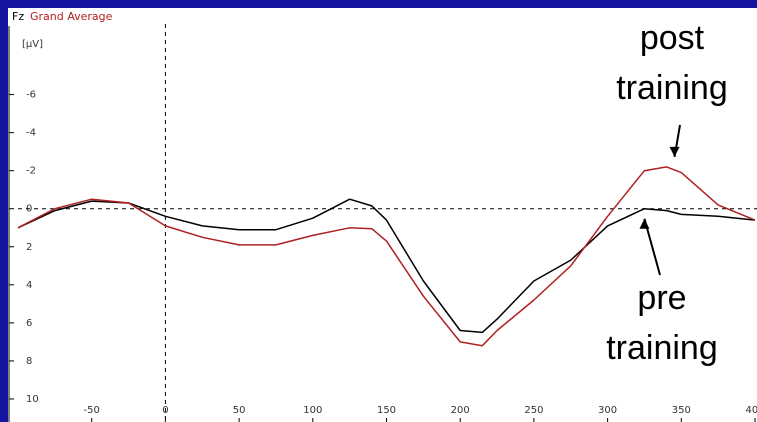 The image size is (757, 422). Describe the element at coordinates (386, 410) in the screenshot. I see `x-tick-label: 150` at that location.